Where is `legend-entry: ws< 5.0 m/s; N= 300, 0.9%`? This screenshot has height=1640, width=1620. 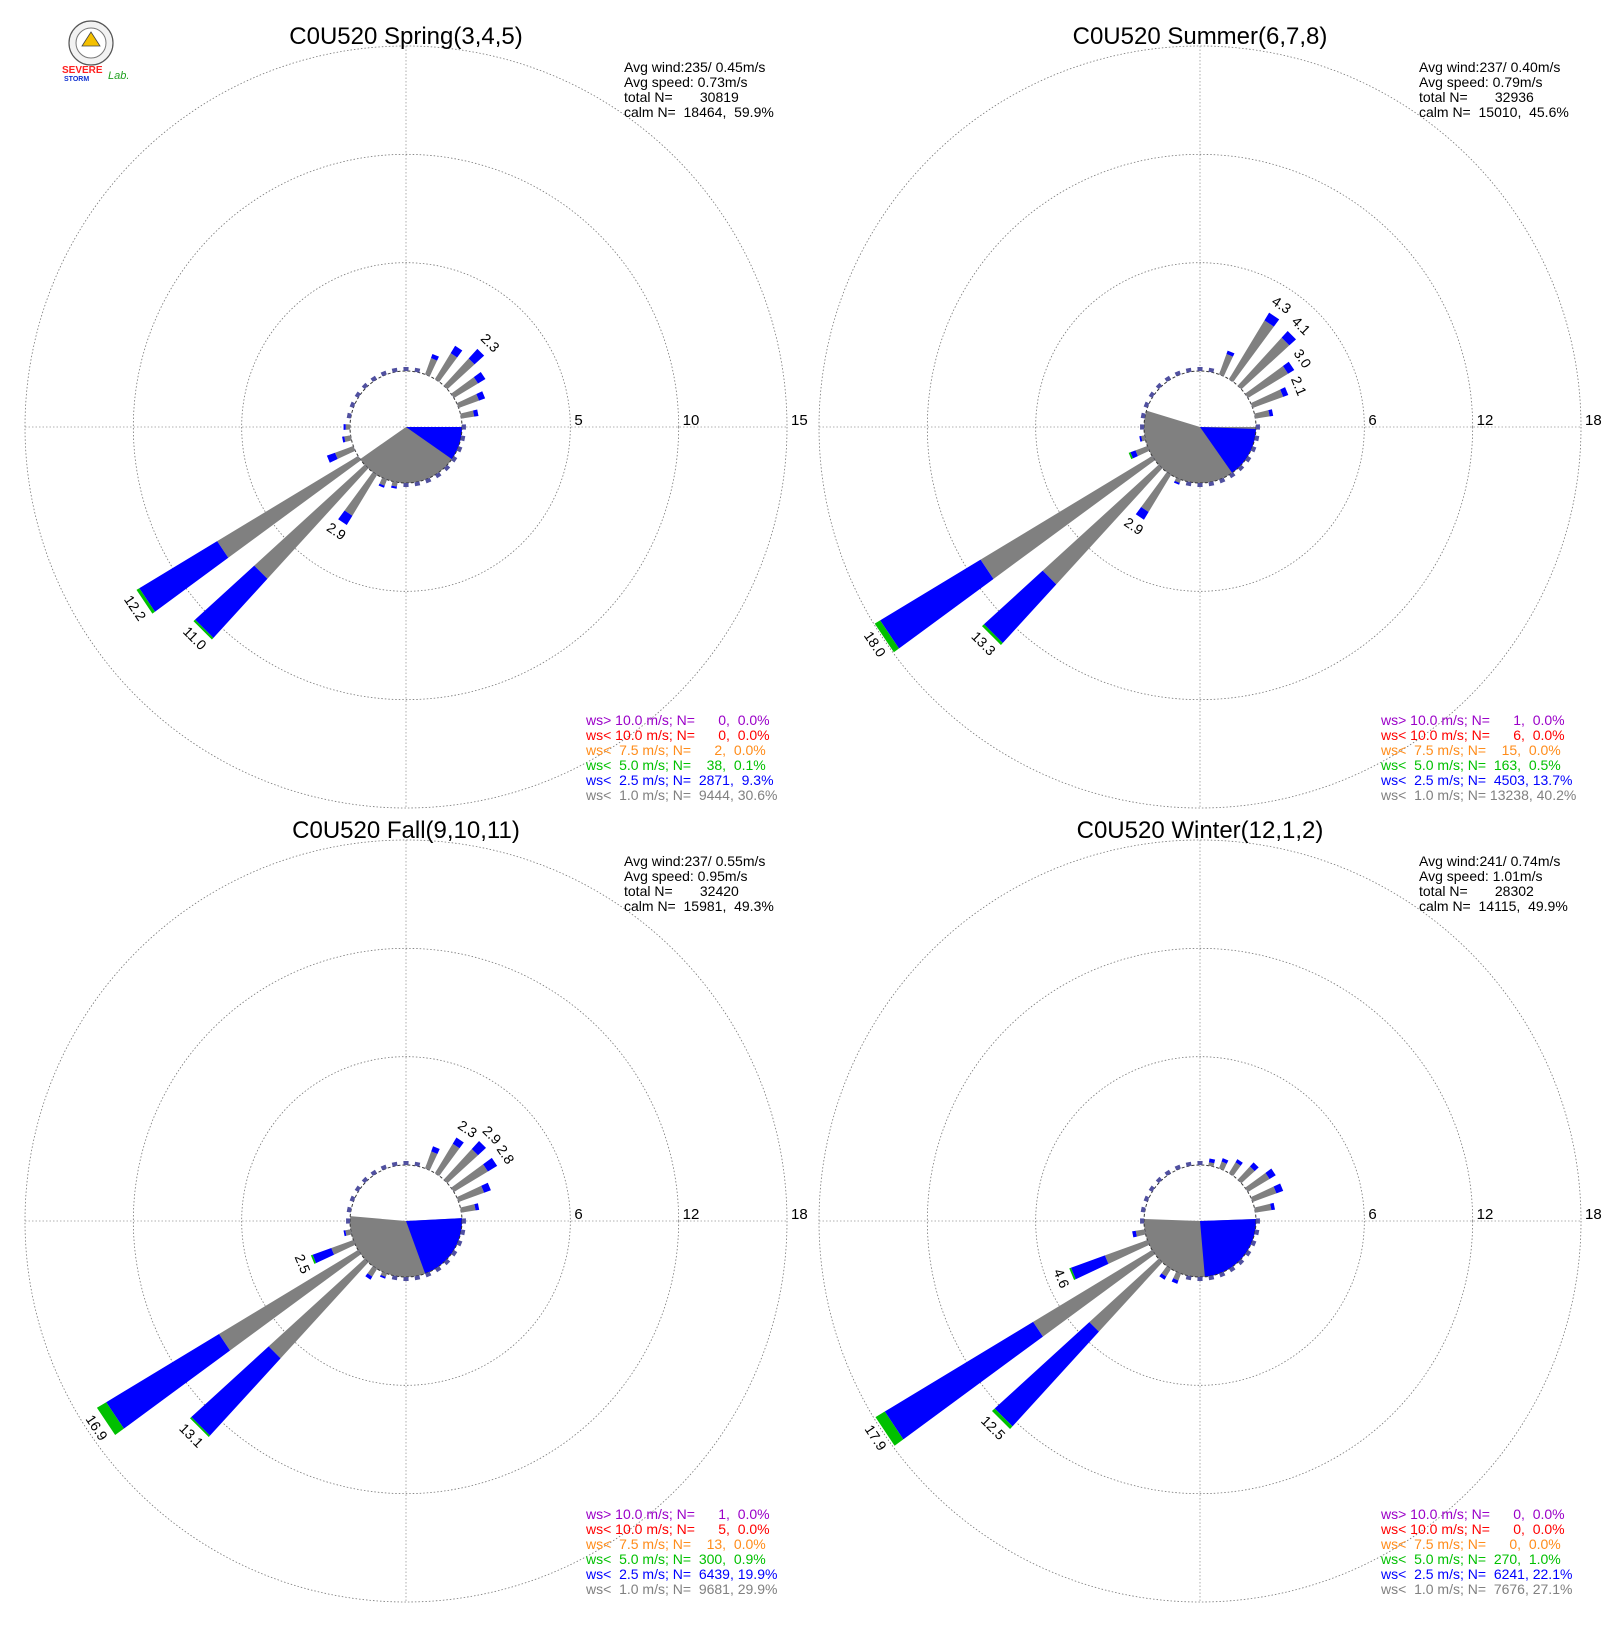
legend-entry: ws< 5.0 m/s; N= 300, 0.9% is located at coordinates (675, 1559).